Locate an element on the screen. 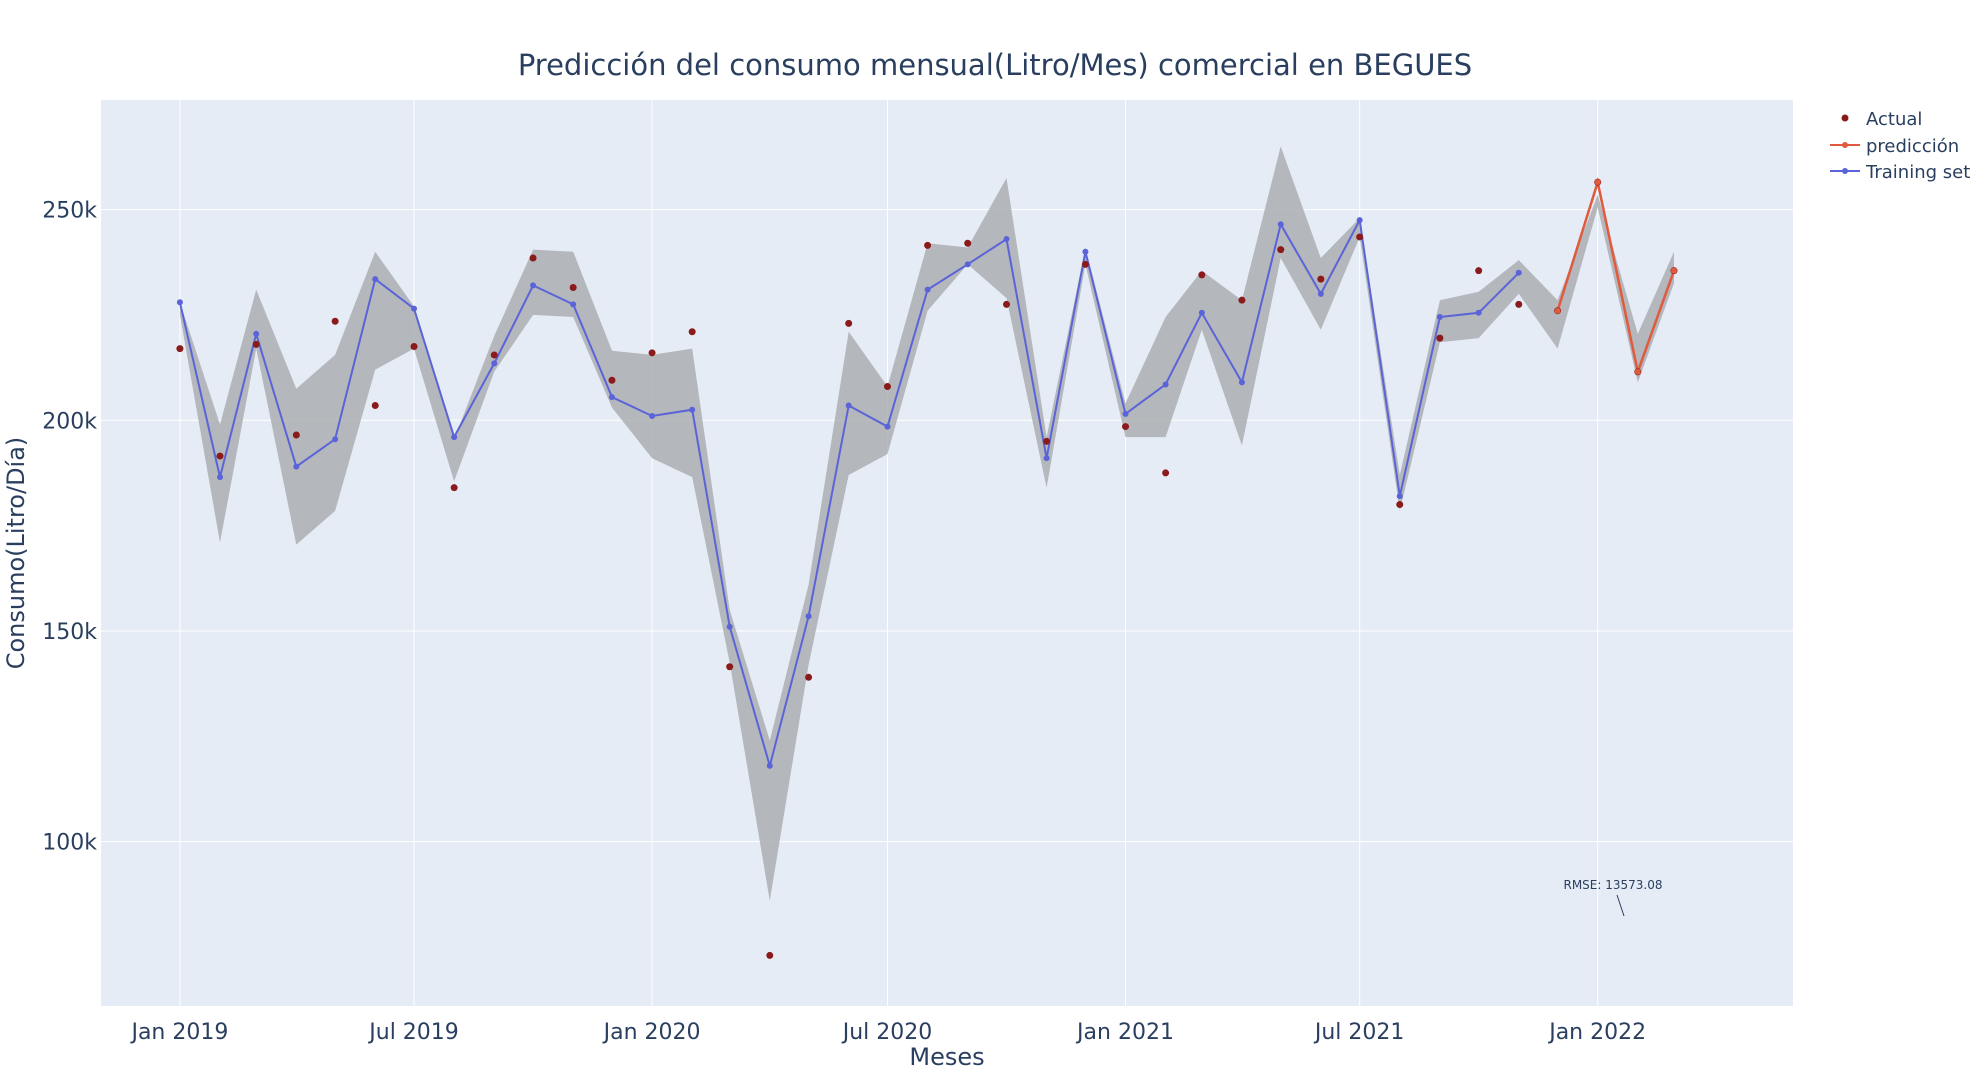  x-tick-label: Jul 2020 is located at coordinates (887, 1032).